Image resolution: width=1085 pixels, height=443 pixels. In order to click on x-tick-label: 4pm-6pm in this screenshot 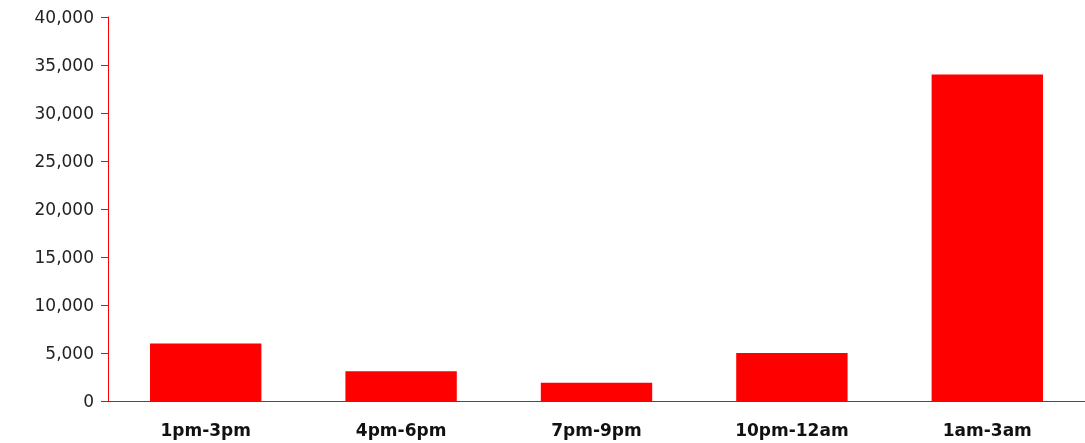, I will do `click(401, 429)`.